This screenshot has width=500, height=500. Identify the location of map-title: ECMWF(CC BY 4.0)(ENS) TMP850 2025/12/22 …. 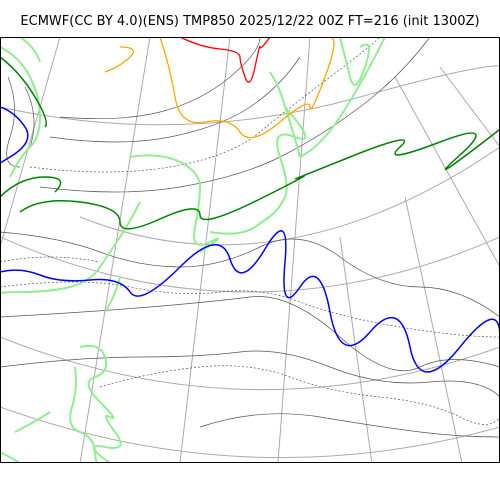
(250, 21).